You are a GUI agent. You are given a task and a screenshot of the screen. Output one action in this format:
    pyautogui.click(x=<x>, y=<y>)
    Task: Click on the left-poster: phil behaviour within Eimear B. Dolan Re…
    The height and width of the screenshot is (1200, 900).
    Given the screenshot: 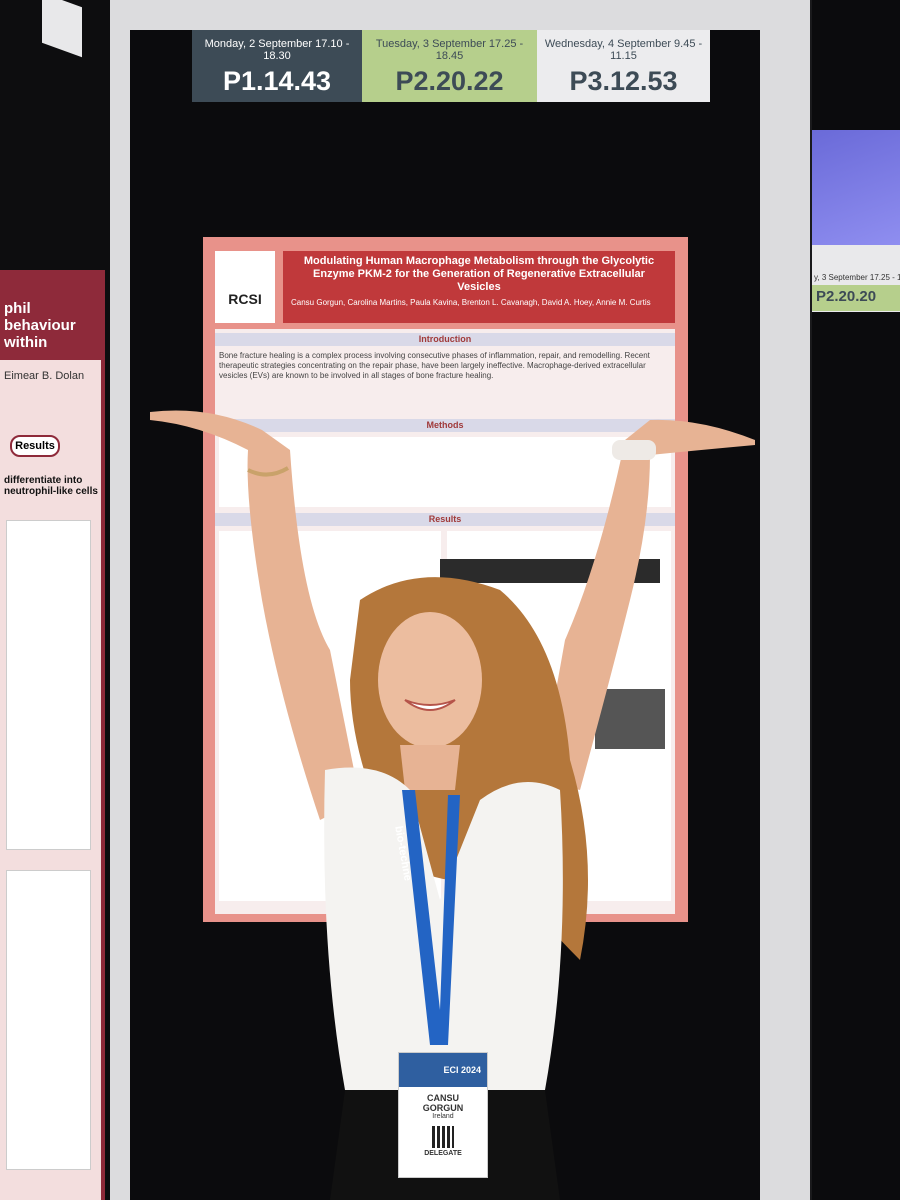 What is the action you would take?
    pyautogui.click(x=52, y=735)
    